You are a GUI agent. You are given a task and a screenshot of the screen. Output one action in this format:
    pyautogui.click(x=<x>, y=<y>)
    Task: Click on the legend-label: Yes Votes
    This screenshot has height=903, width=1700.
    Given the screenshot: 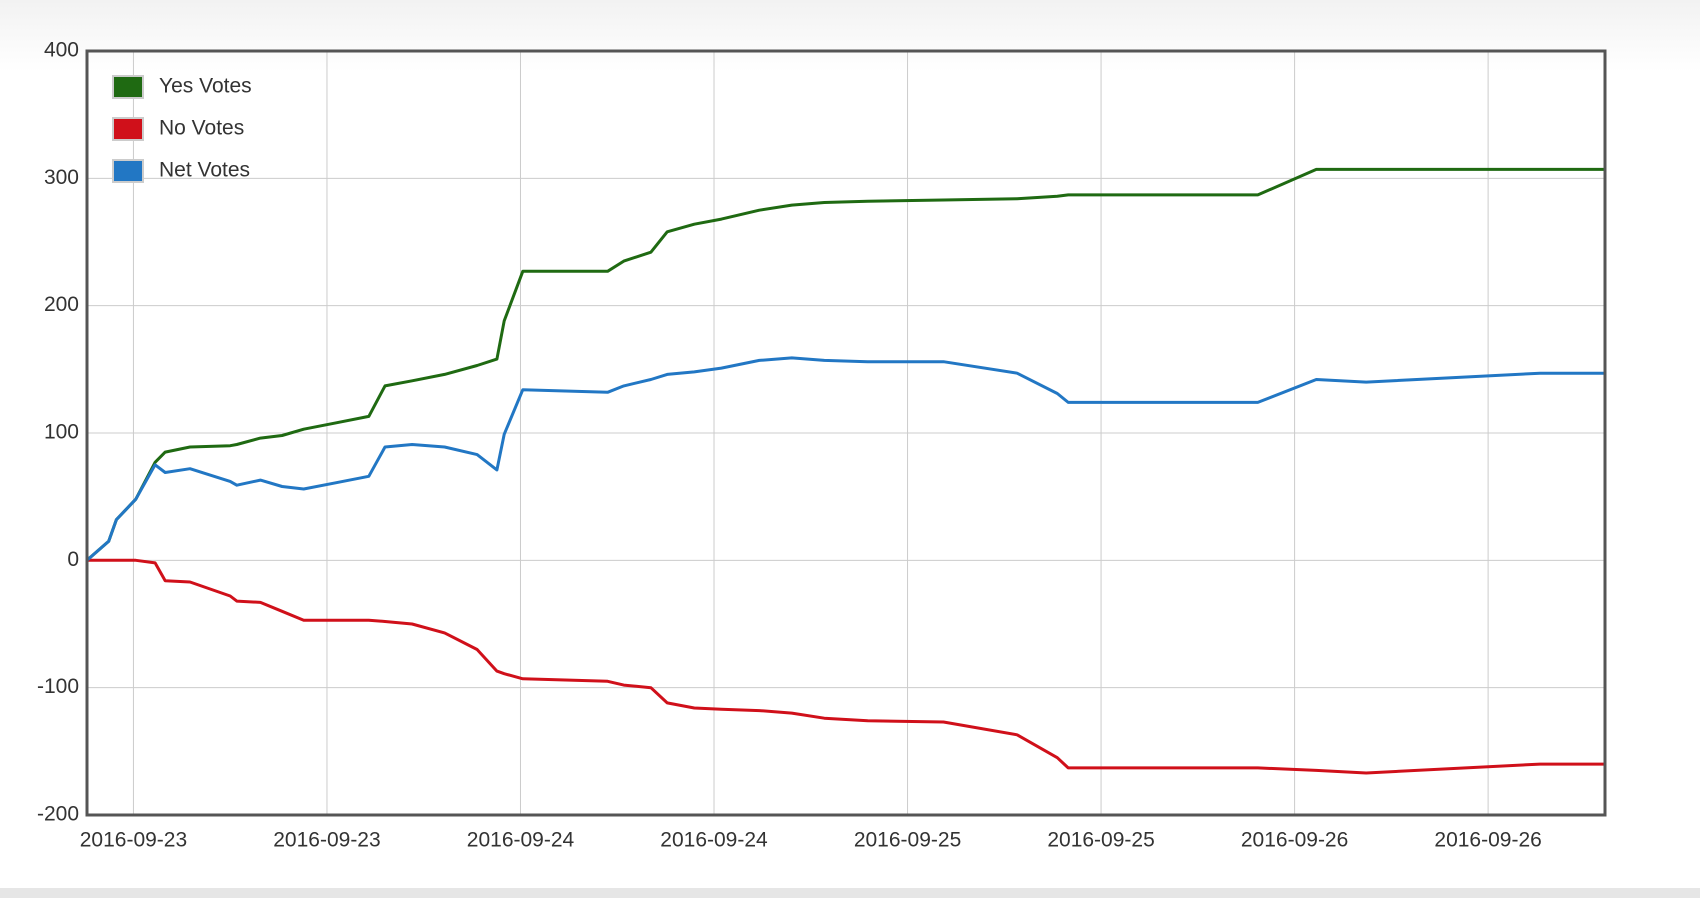 What is the action you would take?
    pyautogui.click(x=205, y=86)
    